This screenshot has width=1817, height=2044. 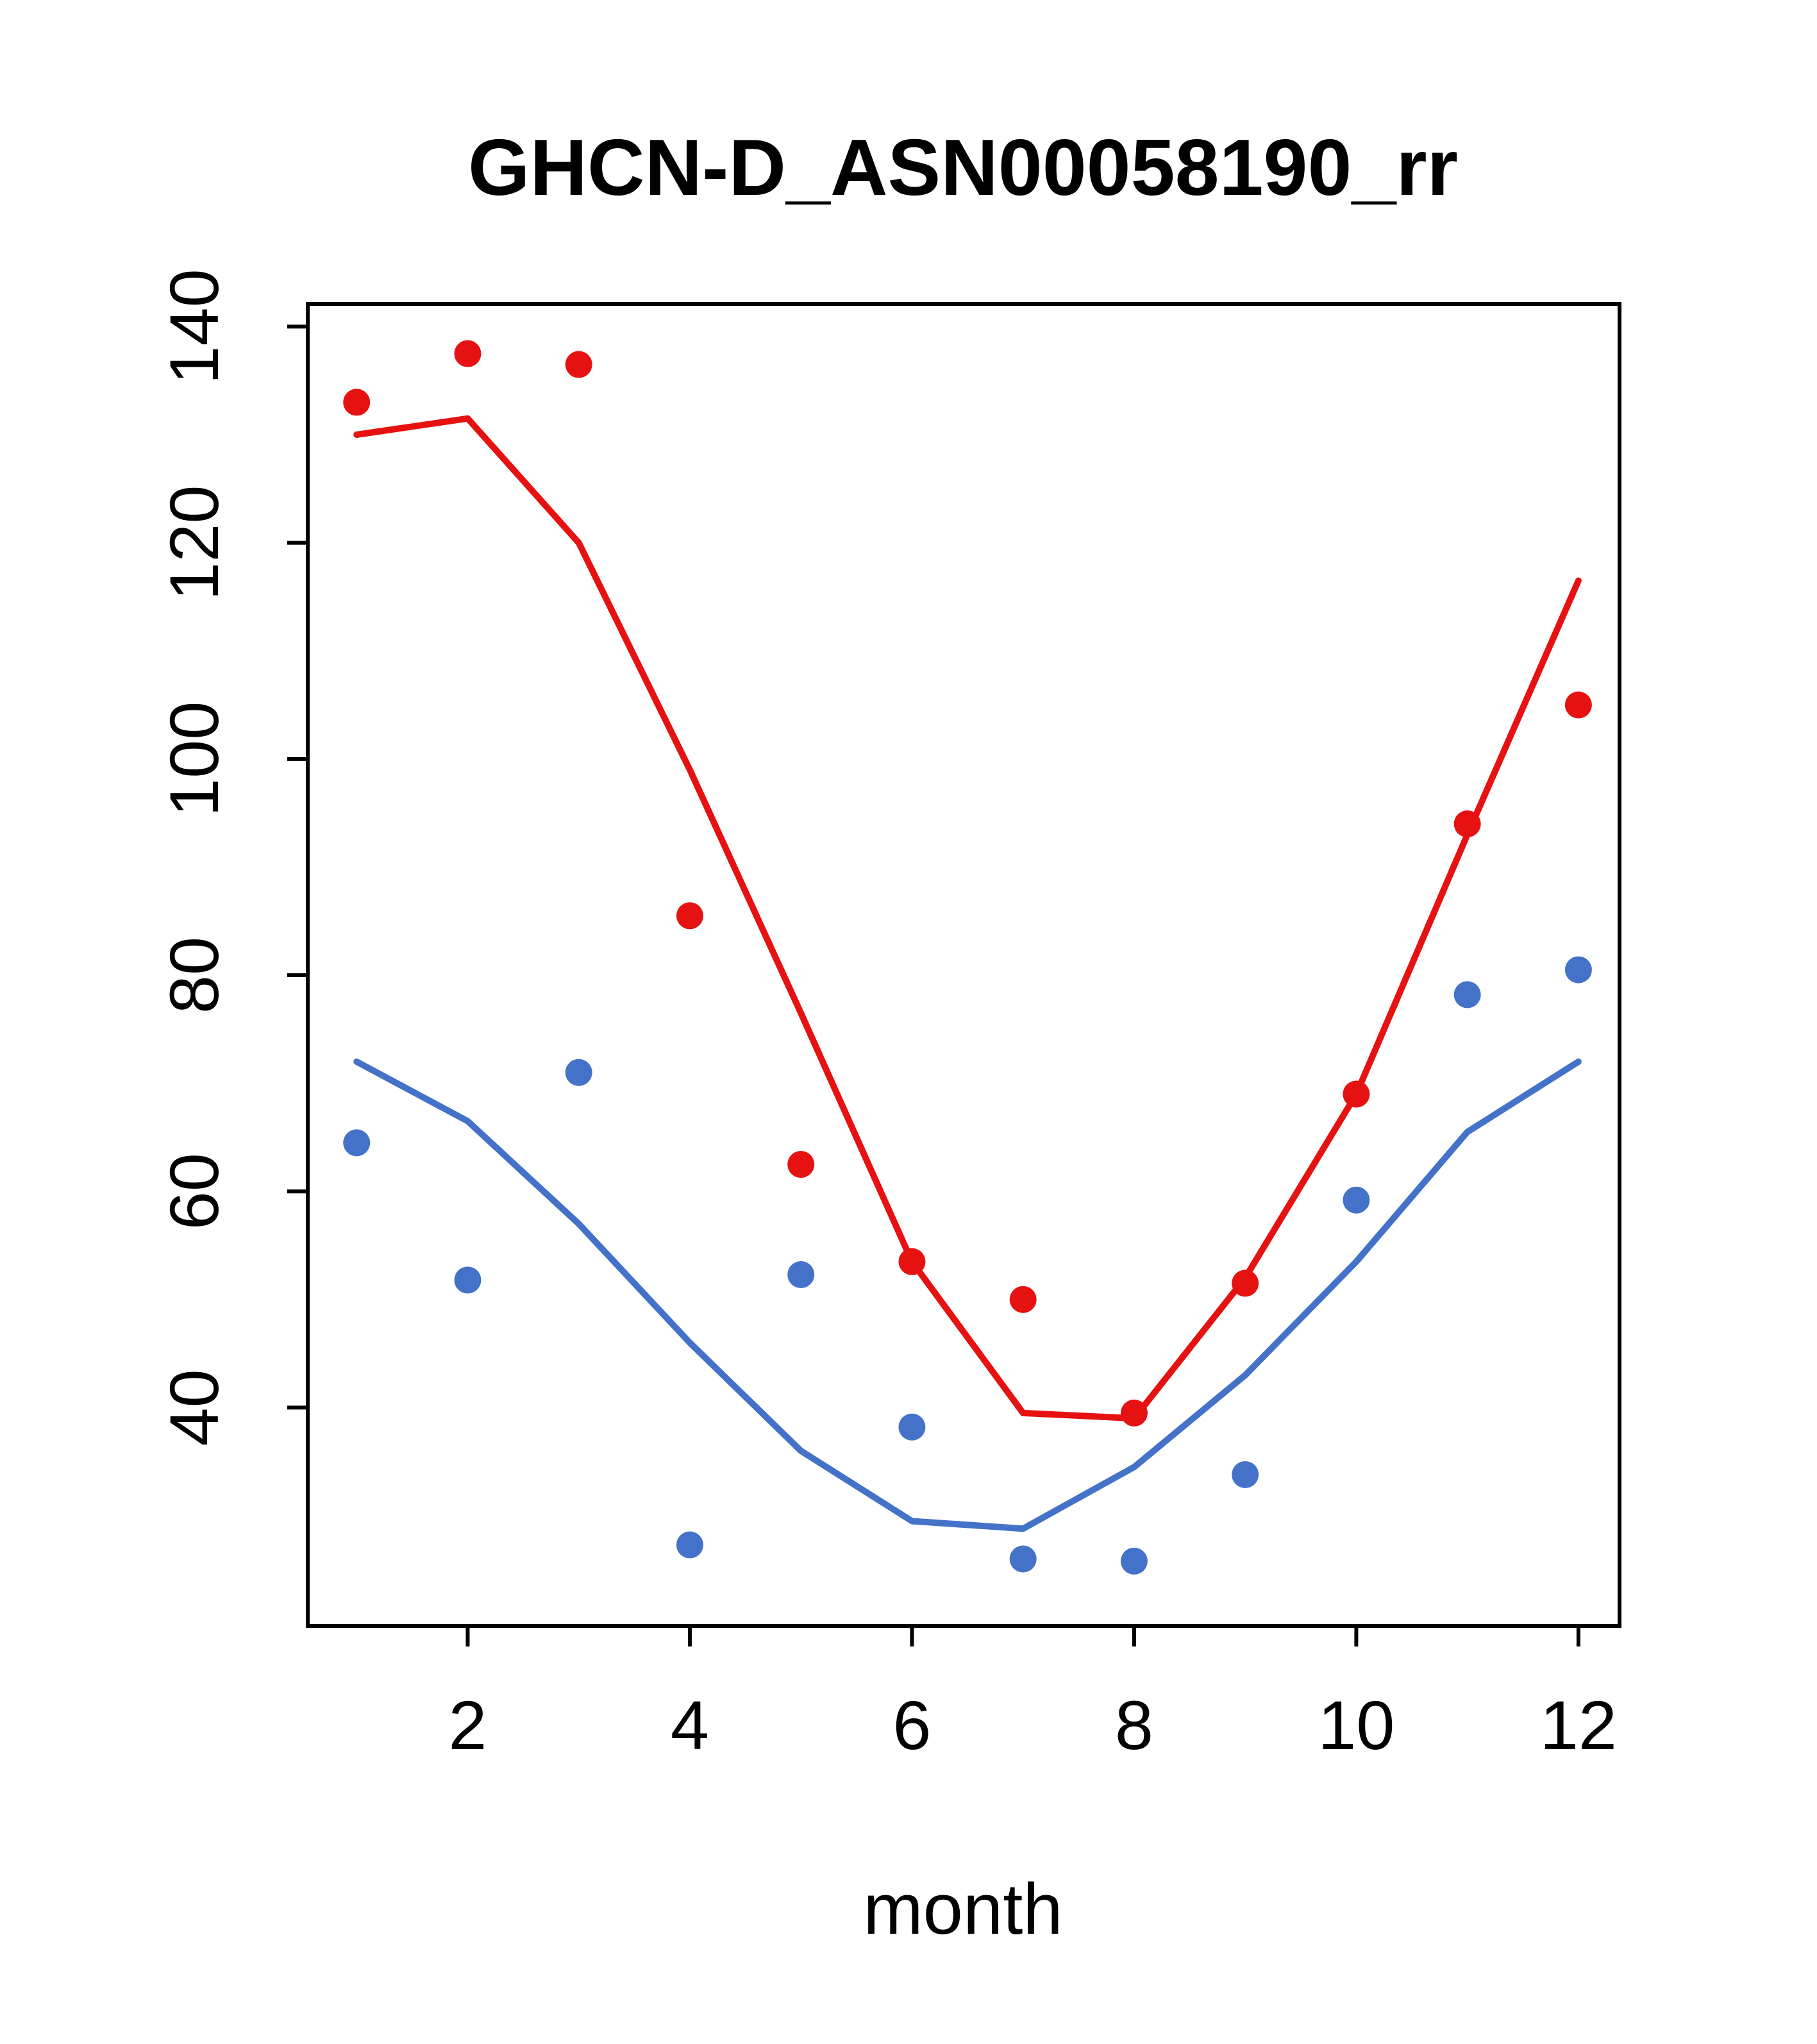 What do you see at coordinates (1579, 1725) in the screenshot?
I see `x-tick-label: 12` at bounding box center [1579, 1725].